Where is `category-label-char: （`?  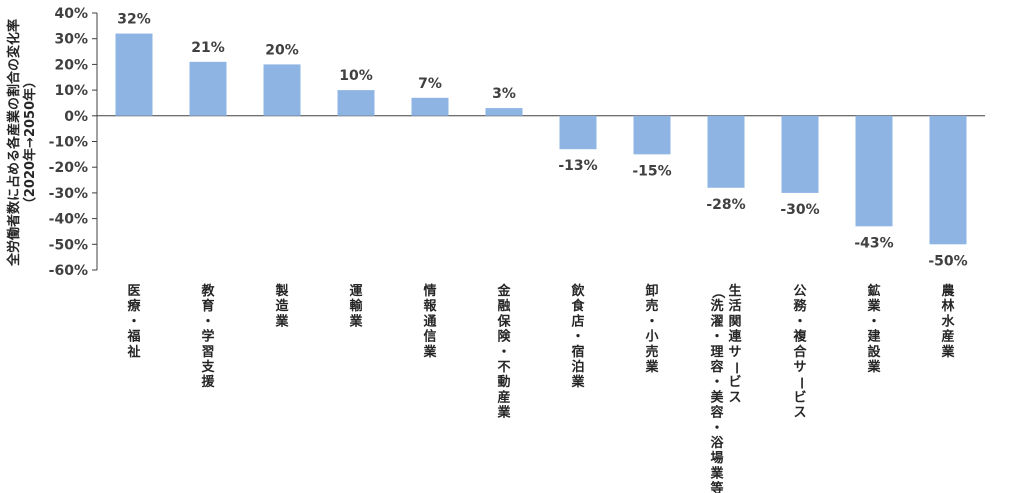 category-label-char: （ is located at coordinates (718, 291).